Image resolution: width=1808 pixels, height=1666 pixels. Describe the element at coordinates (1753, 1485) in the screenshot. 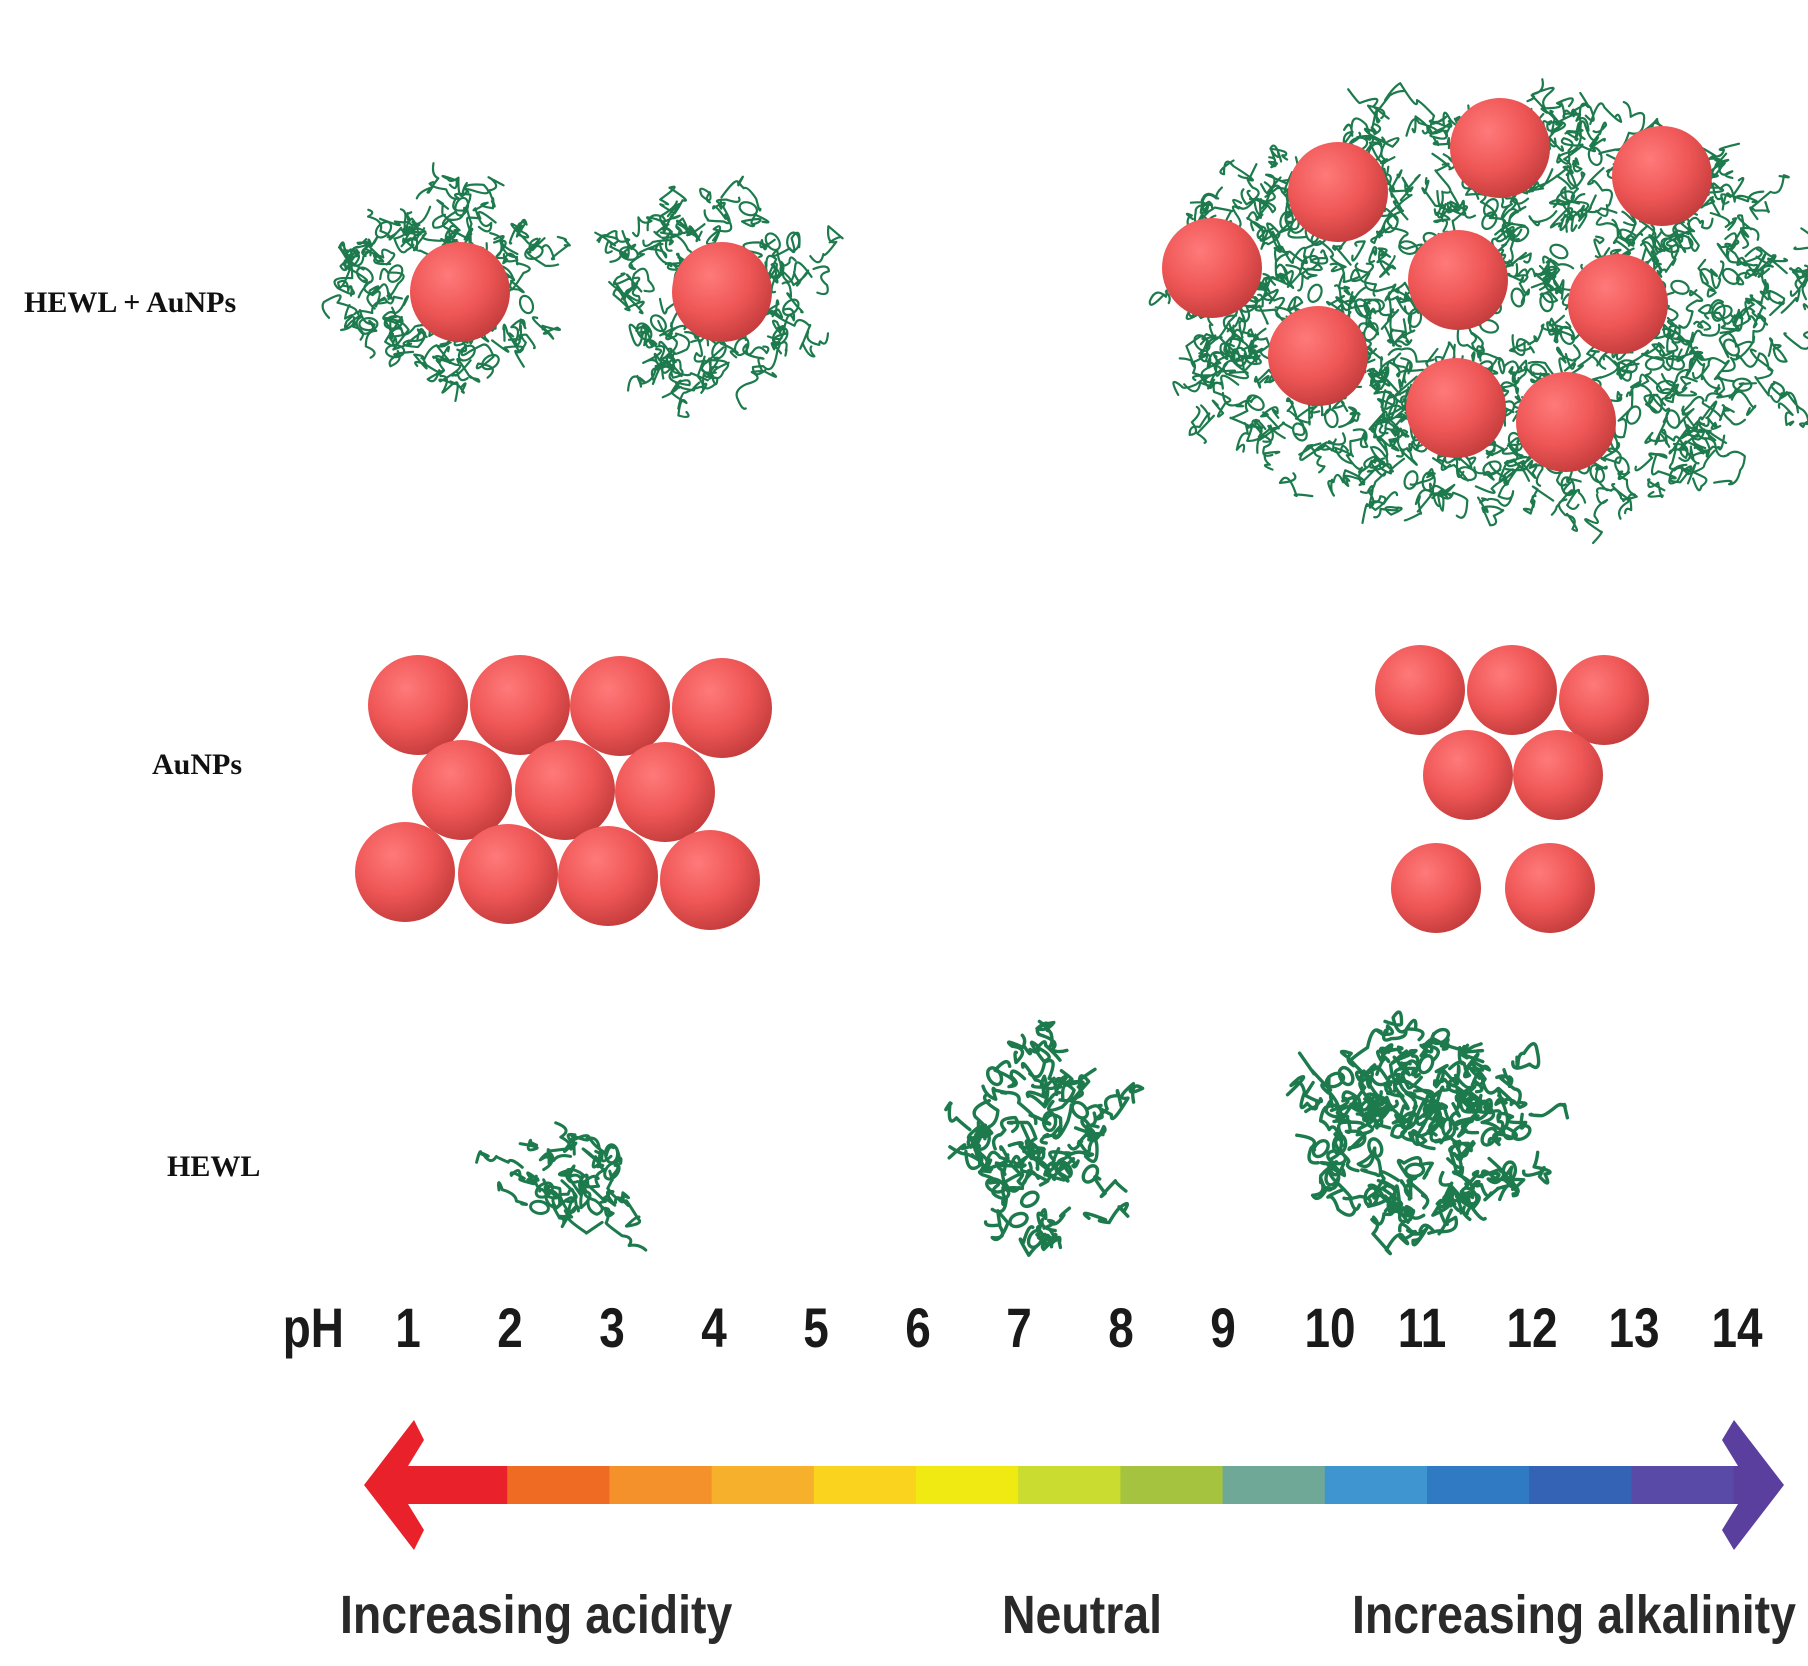

I see `arrowhead-right-icon` at that location.